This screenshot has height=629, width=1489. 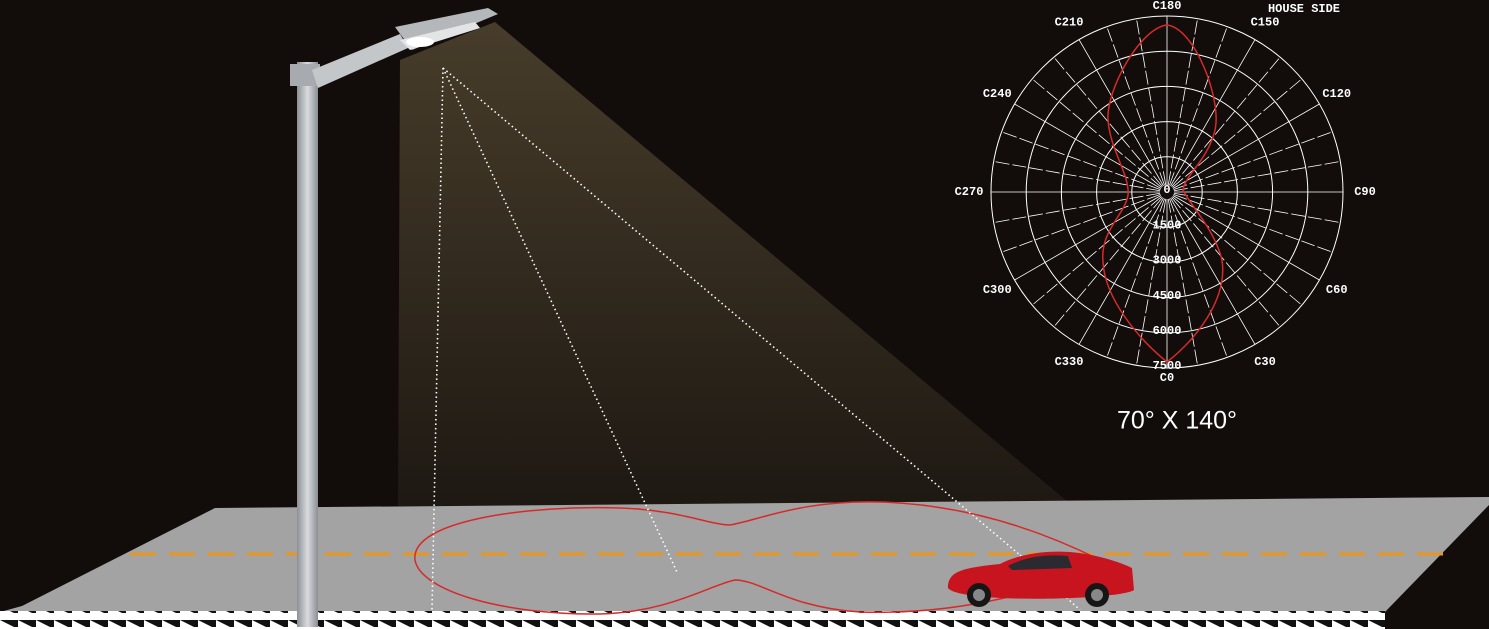 What do you see at coordinates (1041, 579) in the screenshot?
I see `car` at bounding box center [1041, 579].